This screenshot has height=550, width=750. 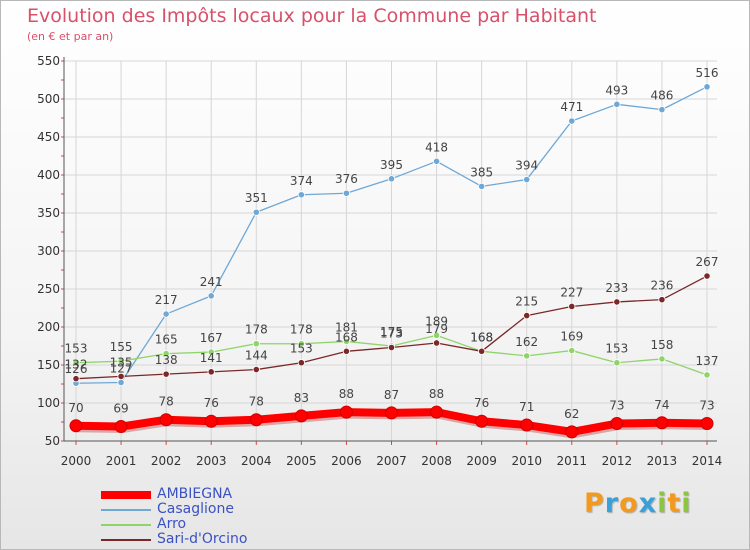 I want to click on x-tick-label: 2009, so click(x=481, y=461).